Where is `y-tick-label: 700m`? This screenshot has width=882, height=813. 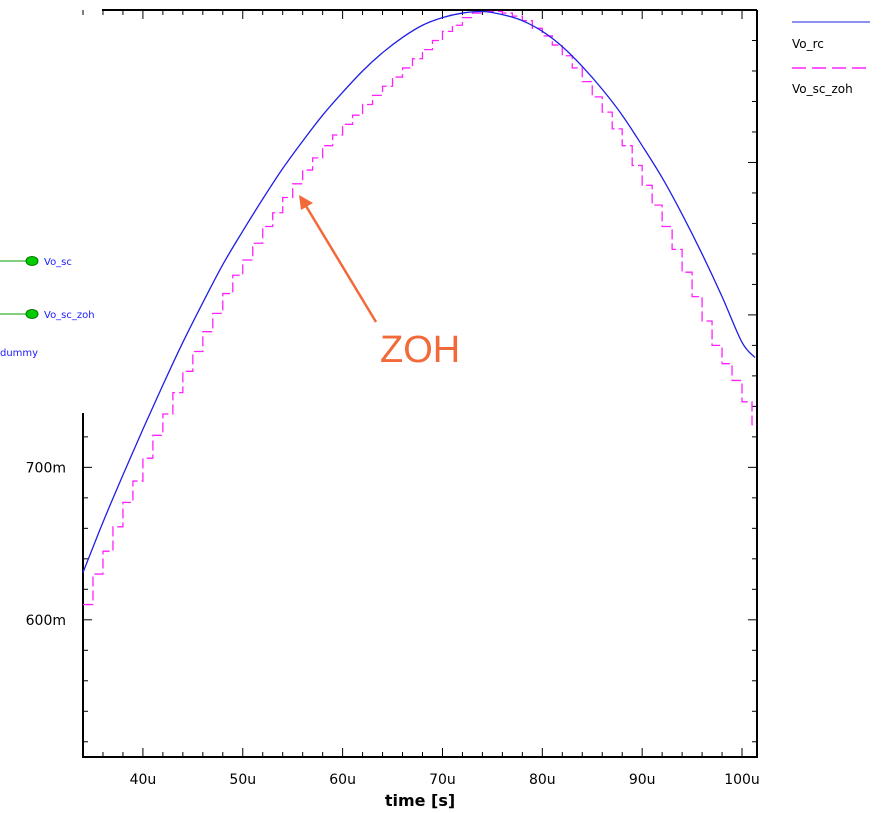
y-tick-label: 700m is located at coordinates (46, 468).